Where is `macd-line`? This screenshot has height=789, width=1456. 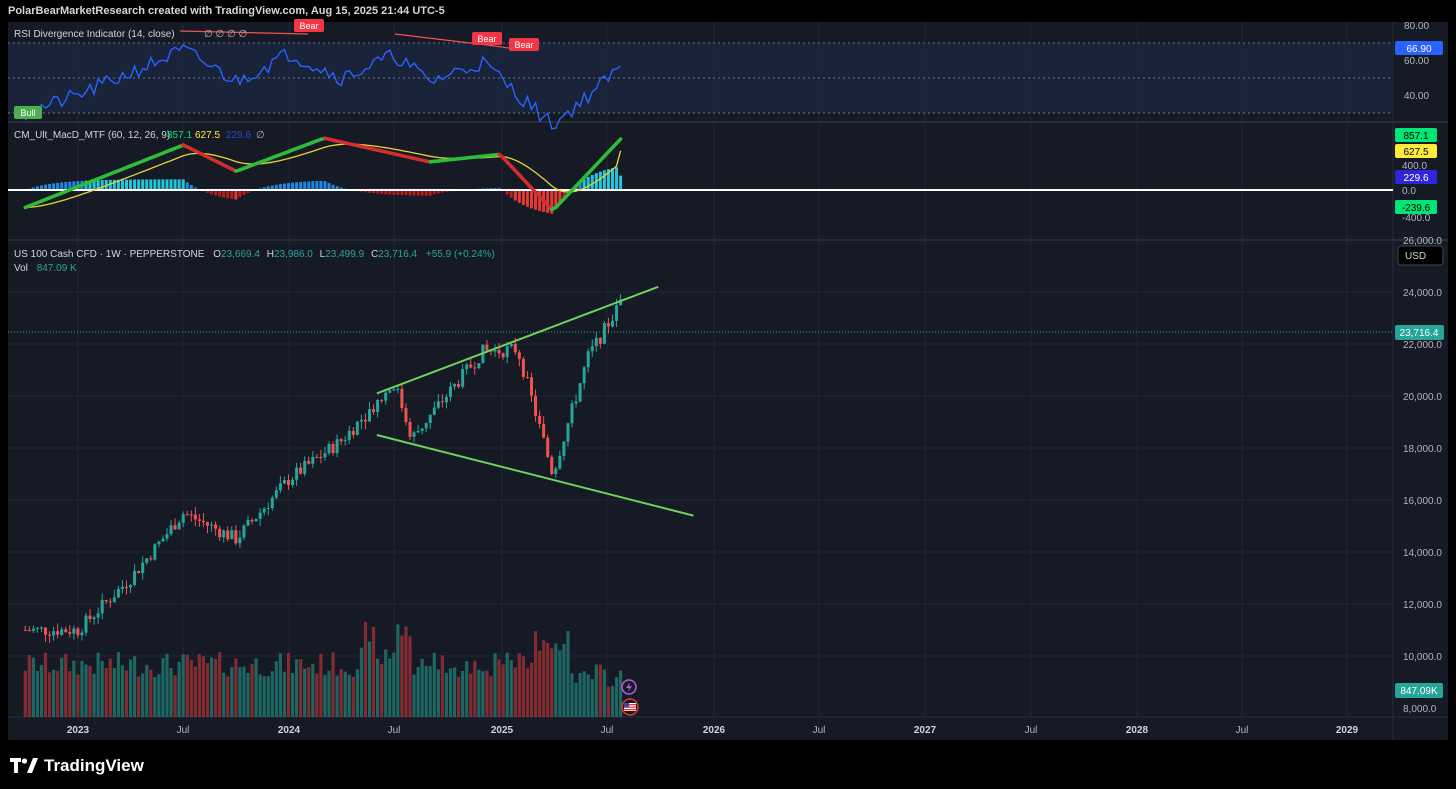
macd-line is located at coordinates (323, 174).